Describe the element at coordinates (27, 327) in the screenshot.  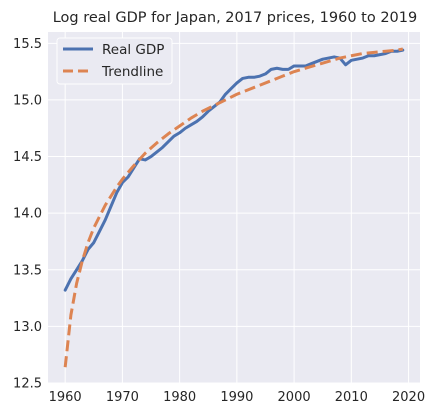
I see `y-tick-label: 13.0` at that location.